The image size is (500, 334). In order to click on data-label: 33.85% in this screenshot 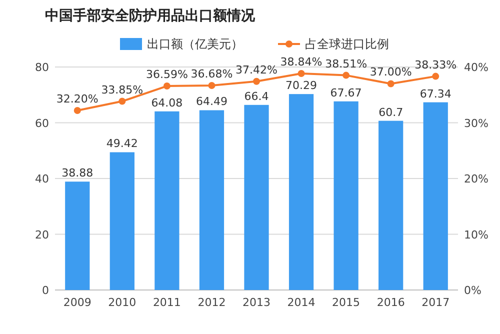, I will do `click(122, 89)`.